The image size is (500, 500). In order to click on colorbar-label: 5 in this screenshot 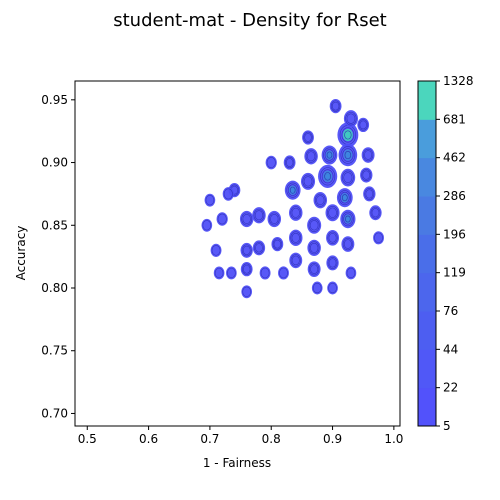, I will do `click(447, 426)`.